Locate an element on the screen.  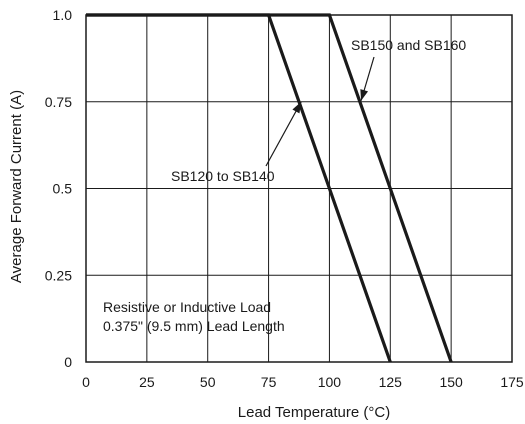
x-tick-label: 75 is located at coordinates (269, 382).